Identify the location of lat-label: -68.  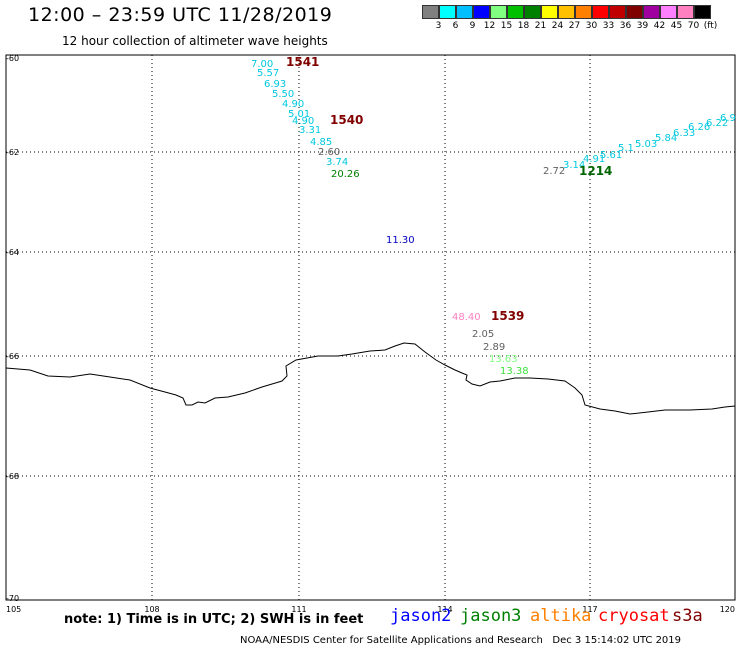
(12, 476).